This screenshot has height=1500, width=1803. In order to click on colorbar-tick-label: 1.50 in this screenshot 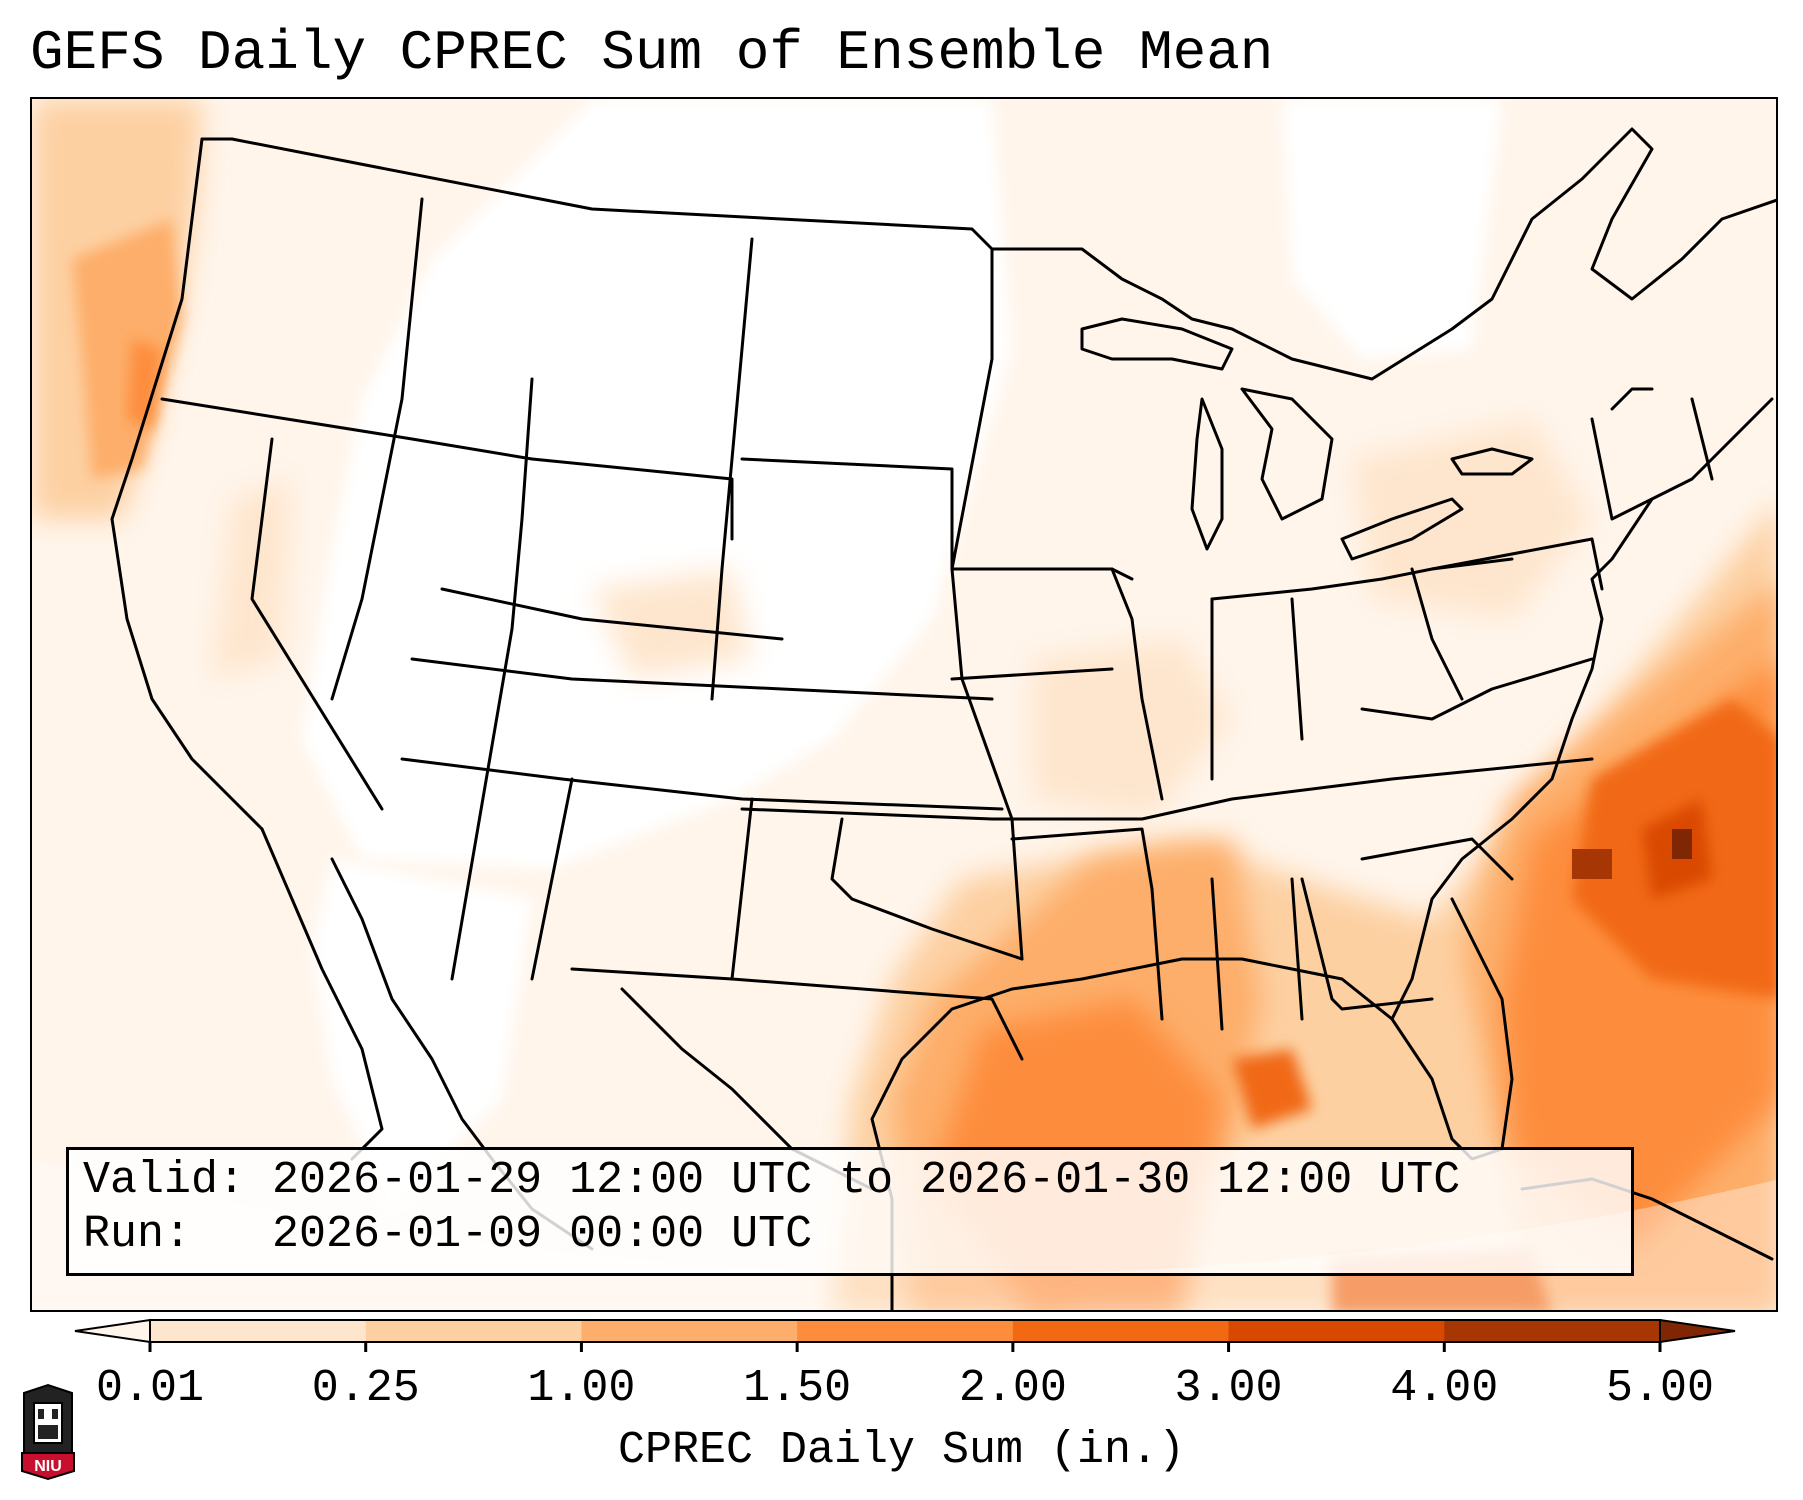, I will do `click(797, 1388)`.